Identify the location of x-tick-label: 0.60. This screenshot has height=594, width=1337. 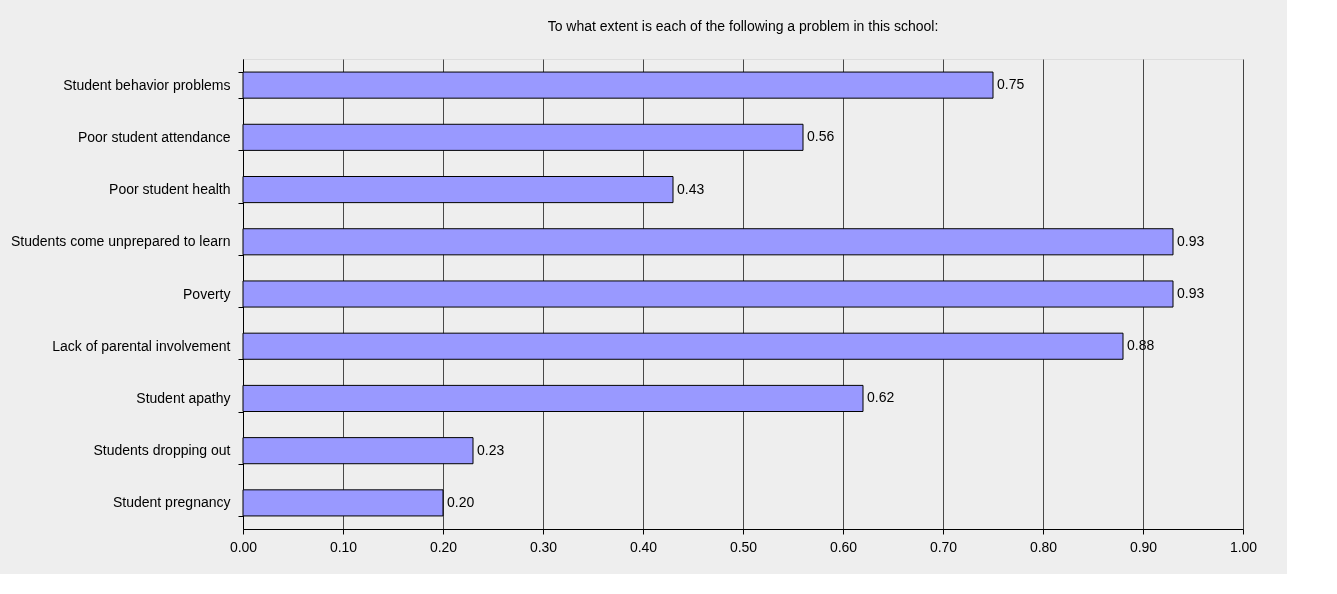
(843, 546).